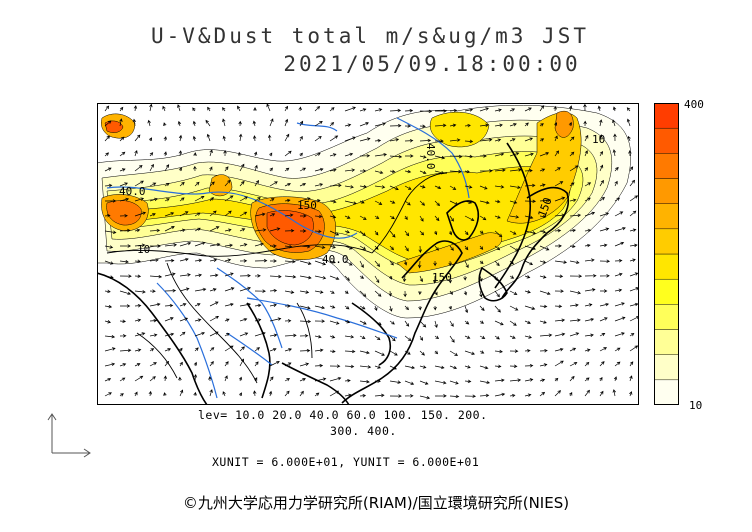 Image resolution: width=752 pixels, height=532 pixels. Describe the element at coordinates (376, 503) in the screenshot. I see `copyright: ©九州大学応用力学研究所(RIAM)/国立環境研究所(NIES)` at that location.